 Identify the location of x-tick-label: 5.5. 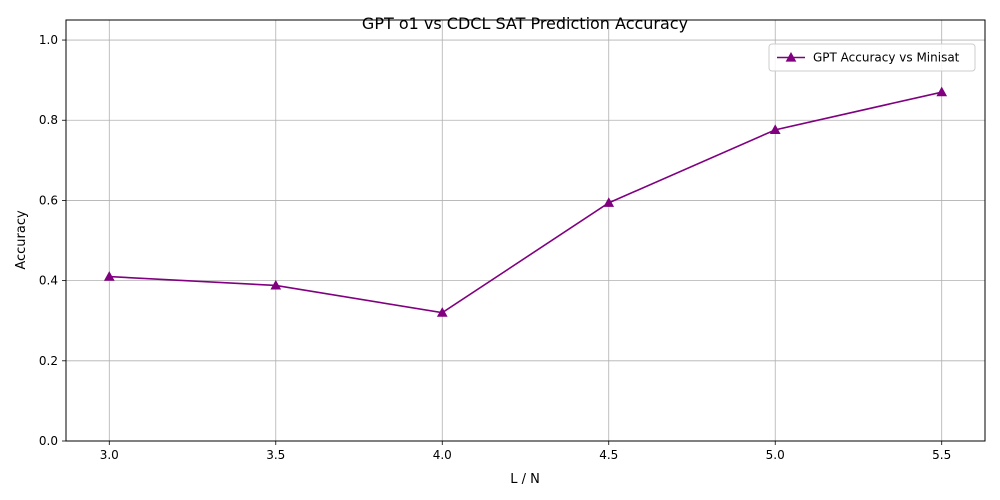
(941, 455).